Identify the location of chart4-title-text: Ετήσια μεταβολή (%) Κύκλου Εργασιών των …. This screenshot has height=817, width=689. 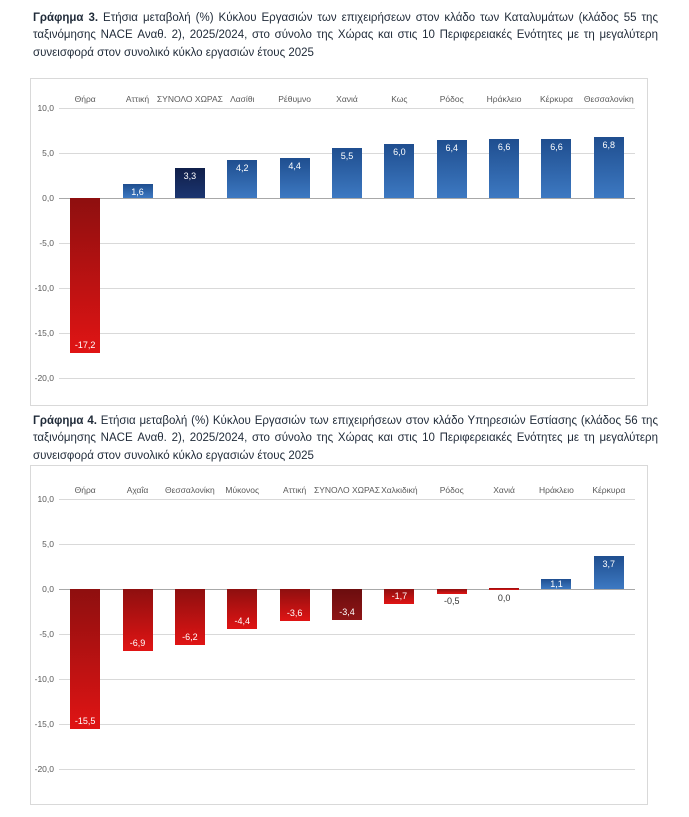
(345, 438).